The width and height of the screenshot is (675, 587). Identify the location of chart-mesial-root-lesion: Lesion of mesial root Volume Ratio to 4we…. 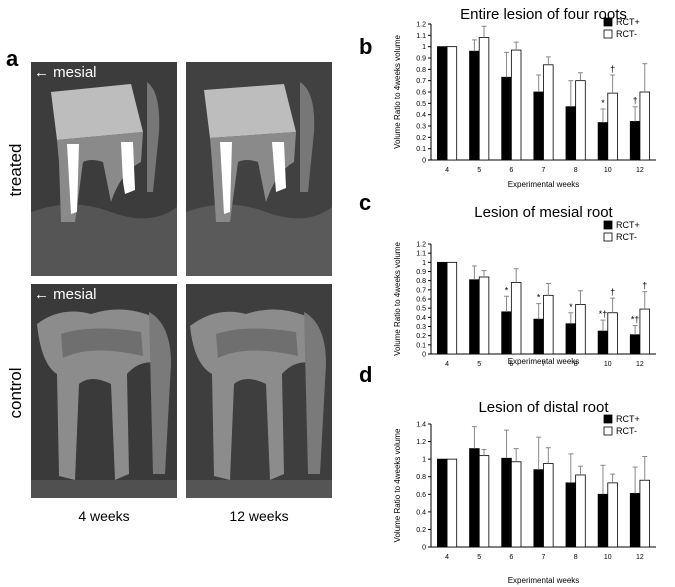
(524, 286).